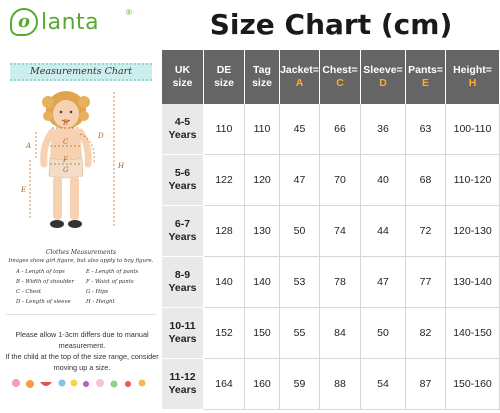 Image resolution: width=500 pixels, height=413 pixels. I want to click on table-cell: 164, so click(224, 384).